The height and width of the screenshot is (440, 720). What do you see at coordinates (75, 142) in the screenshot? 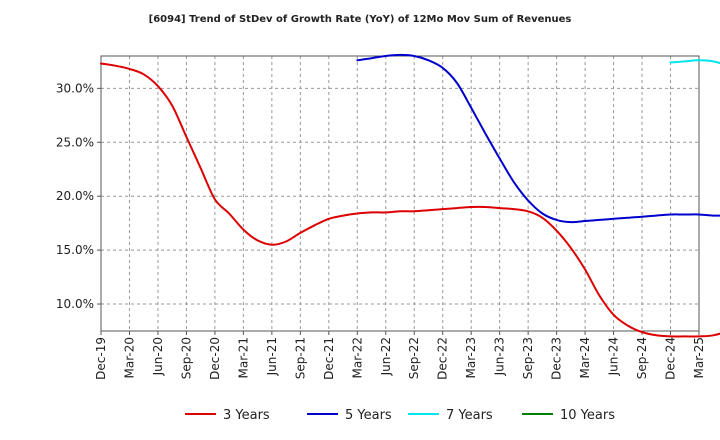
I see `y-tick-label: 25.0%` at bounding box center [75, 142].